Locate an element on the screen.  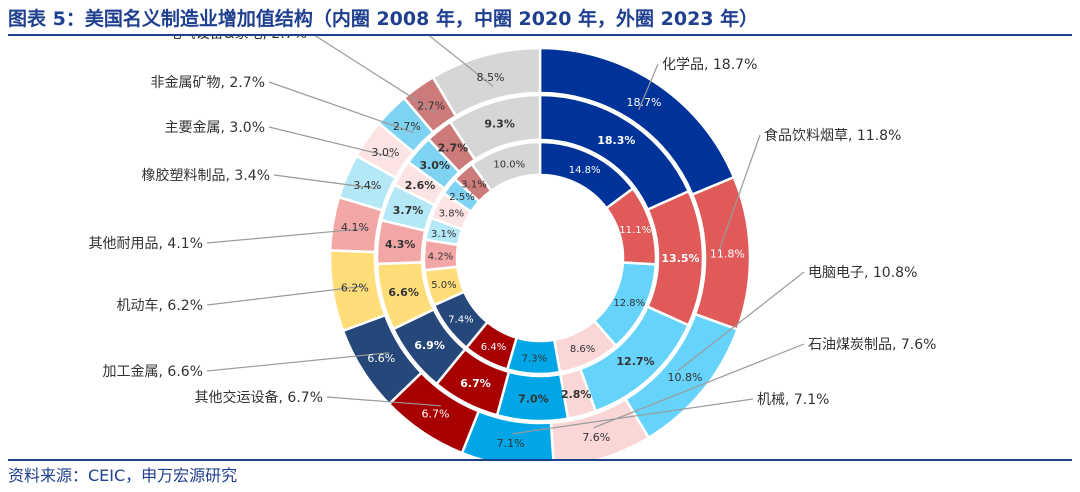
category-label-7: 加工金属, 6.6% is located at coordinates (153, 372).